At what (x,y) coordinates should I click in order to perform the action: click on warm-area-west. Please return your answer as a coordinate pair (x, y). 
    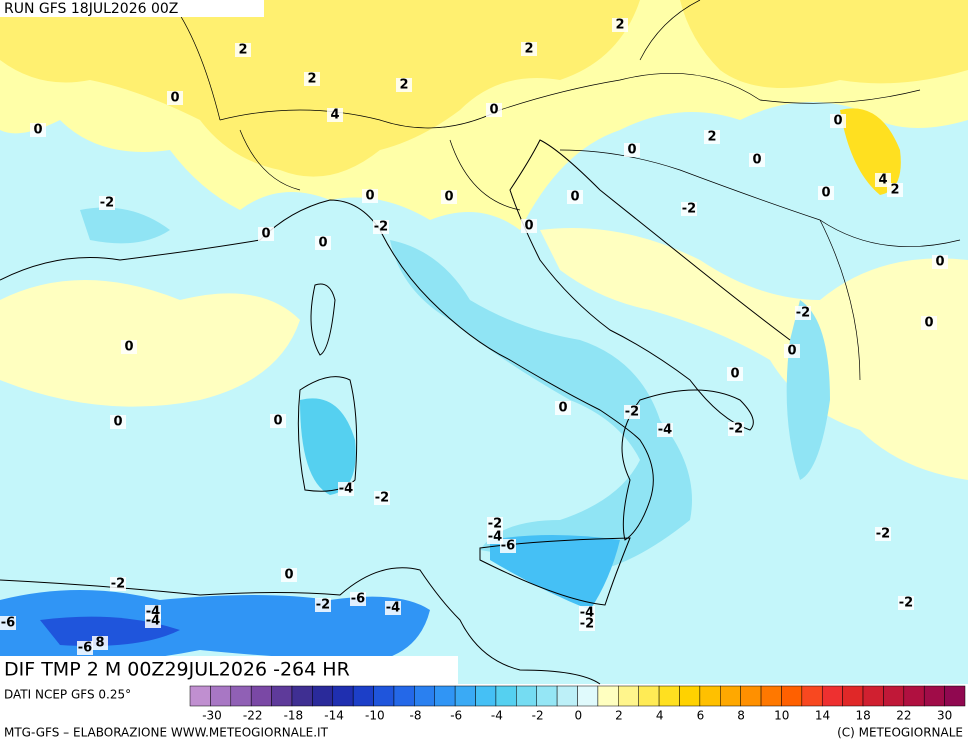
    Looking at the image, I should click on (150, 343).